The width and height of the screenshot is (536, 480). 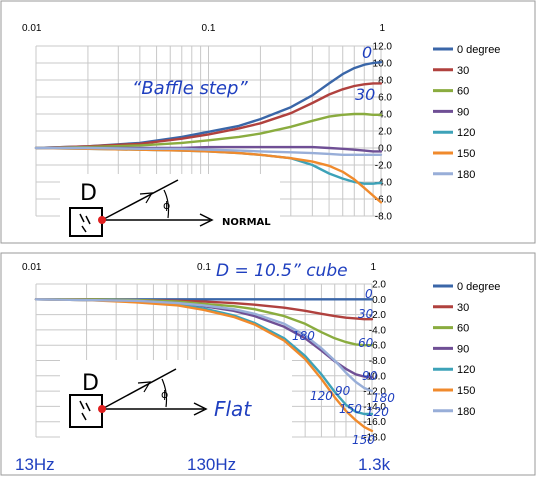 I want to click on bottom-curve-label-0: 0, so click(x=369, y=294).